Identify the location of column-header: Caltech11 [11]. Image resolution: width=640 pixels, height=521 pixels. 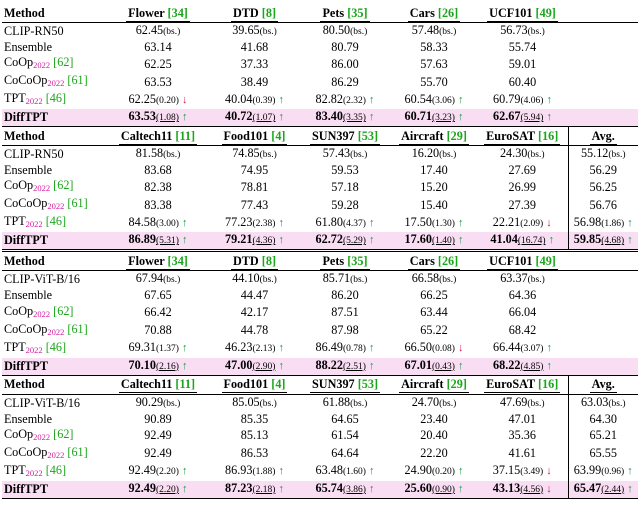
(158, 384).